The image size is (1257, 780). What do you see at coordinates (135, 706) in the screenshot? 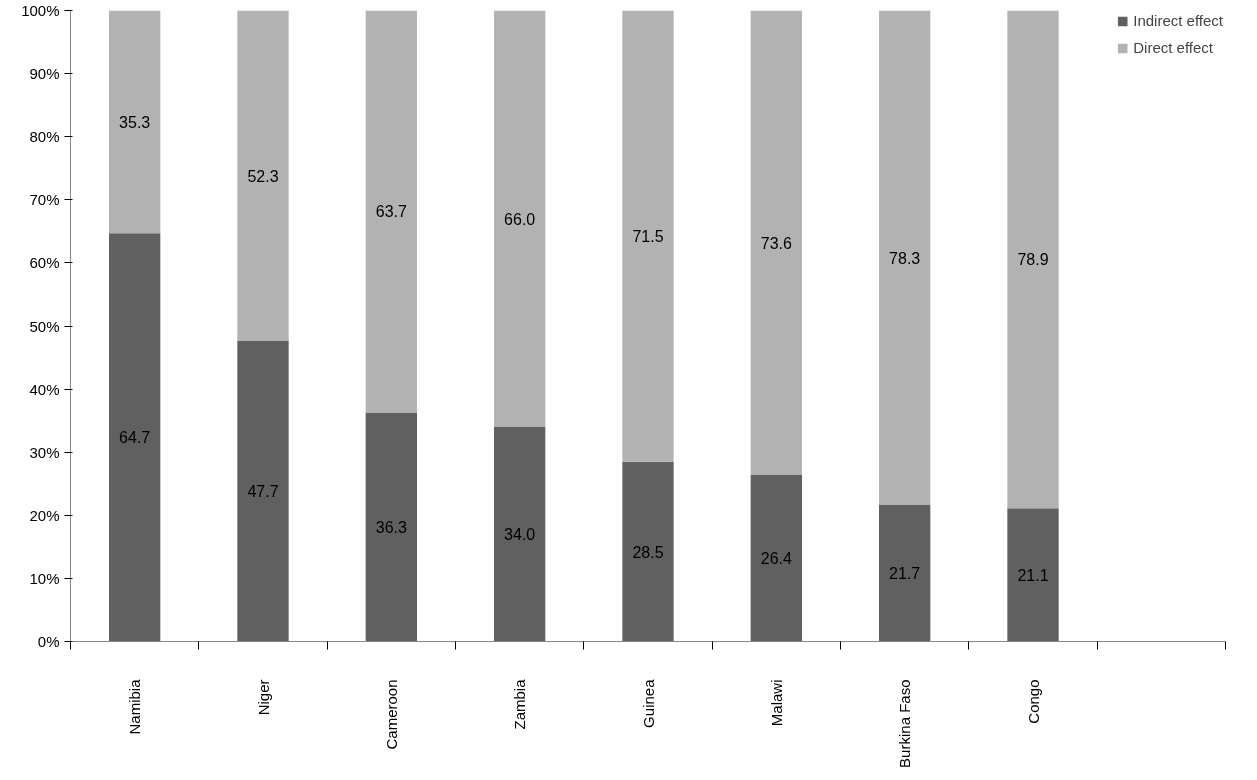
I see `x-tick-label: Namibia` at bounding box center [135, 706].